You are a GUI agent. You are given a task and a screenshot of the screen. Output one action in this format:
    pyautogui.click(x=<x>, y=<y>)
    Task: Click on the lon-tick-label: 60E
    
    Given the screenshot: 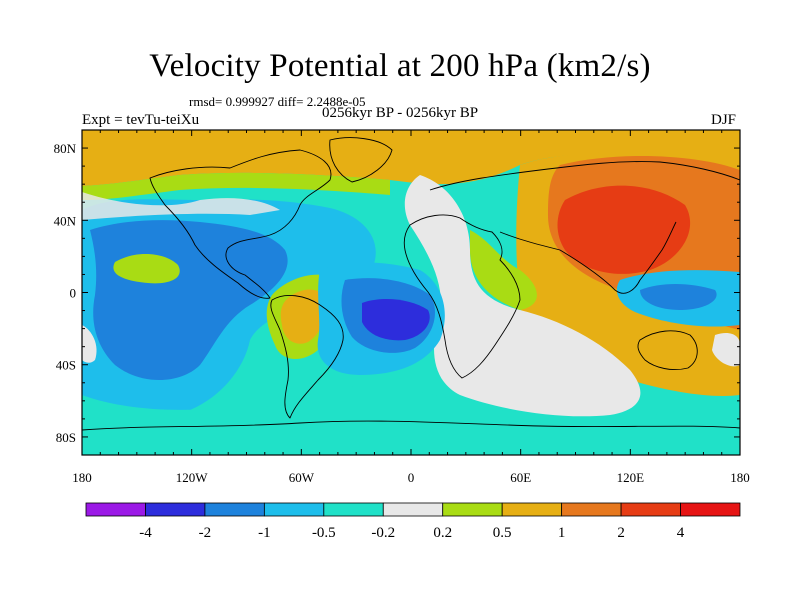 What is the action you would take?
    pyautogui.click(x=520, y=477)
    